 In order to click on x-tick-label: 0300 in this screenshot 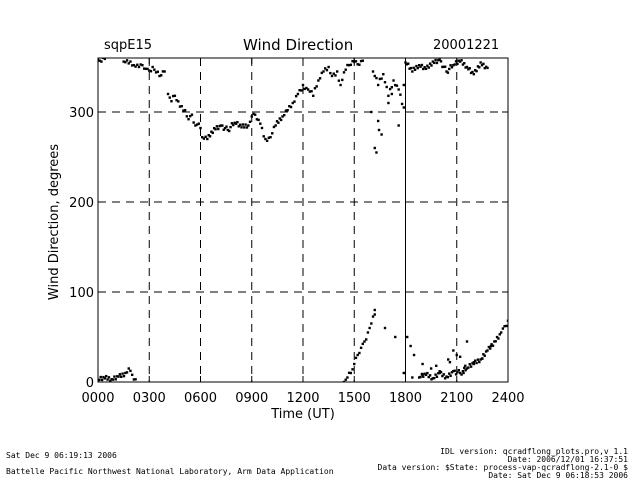, I will do `click(149, 398)`.